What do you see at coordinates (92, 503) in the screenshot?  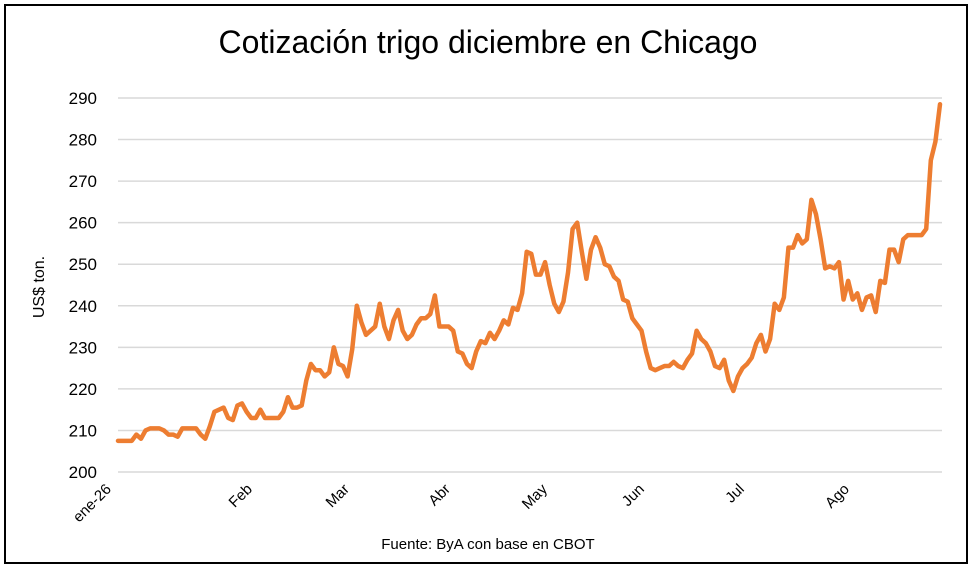 I see `x-tick-label: ene-26` at bounding box center [92, 503].